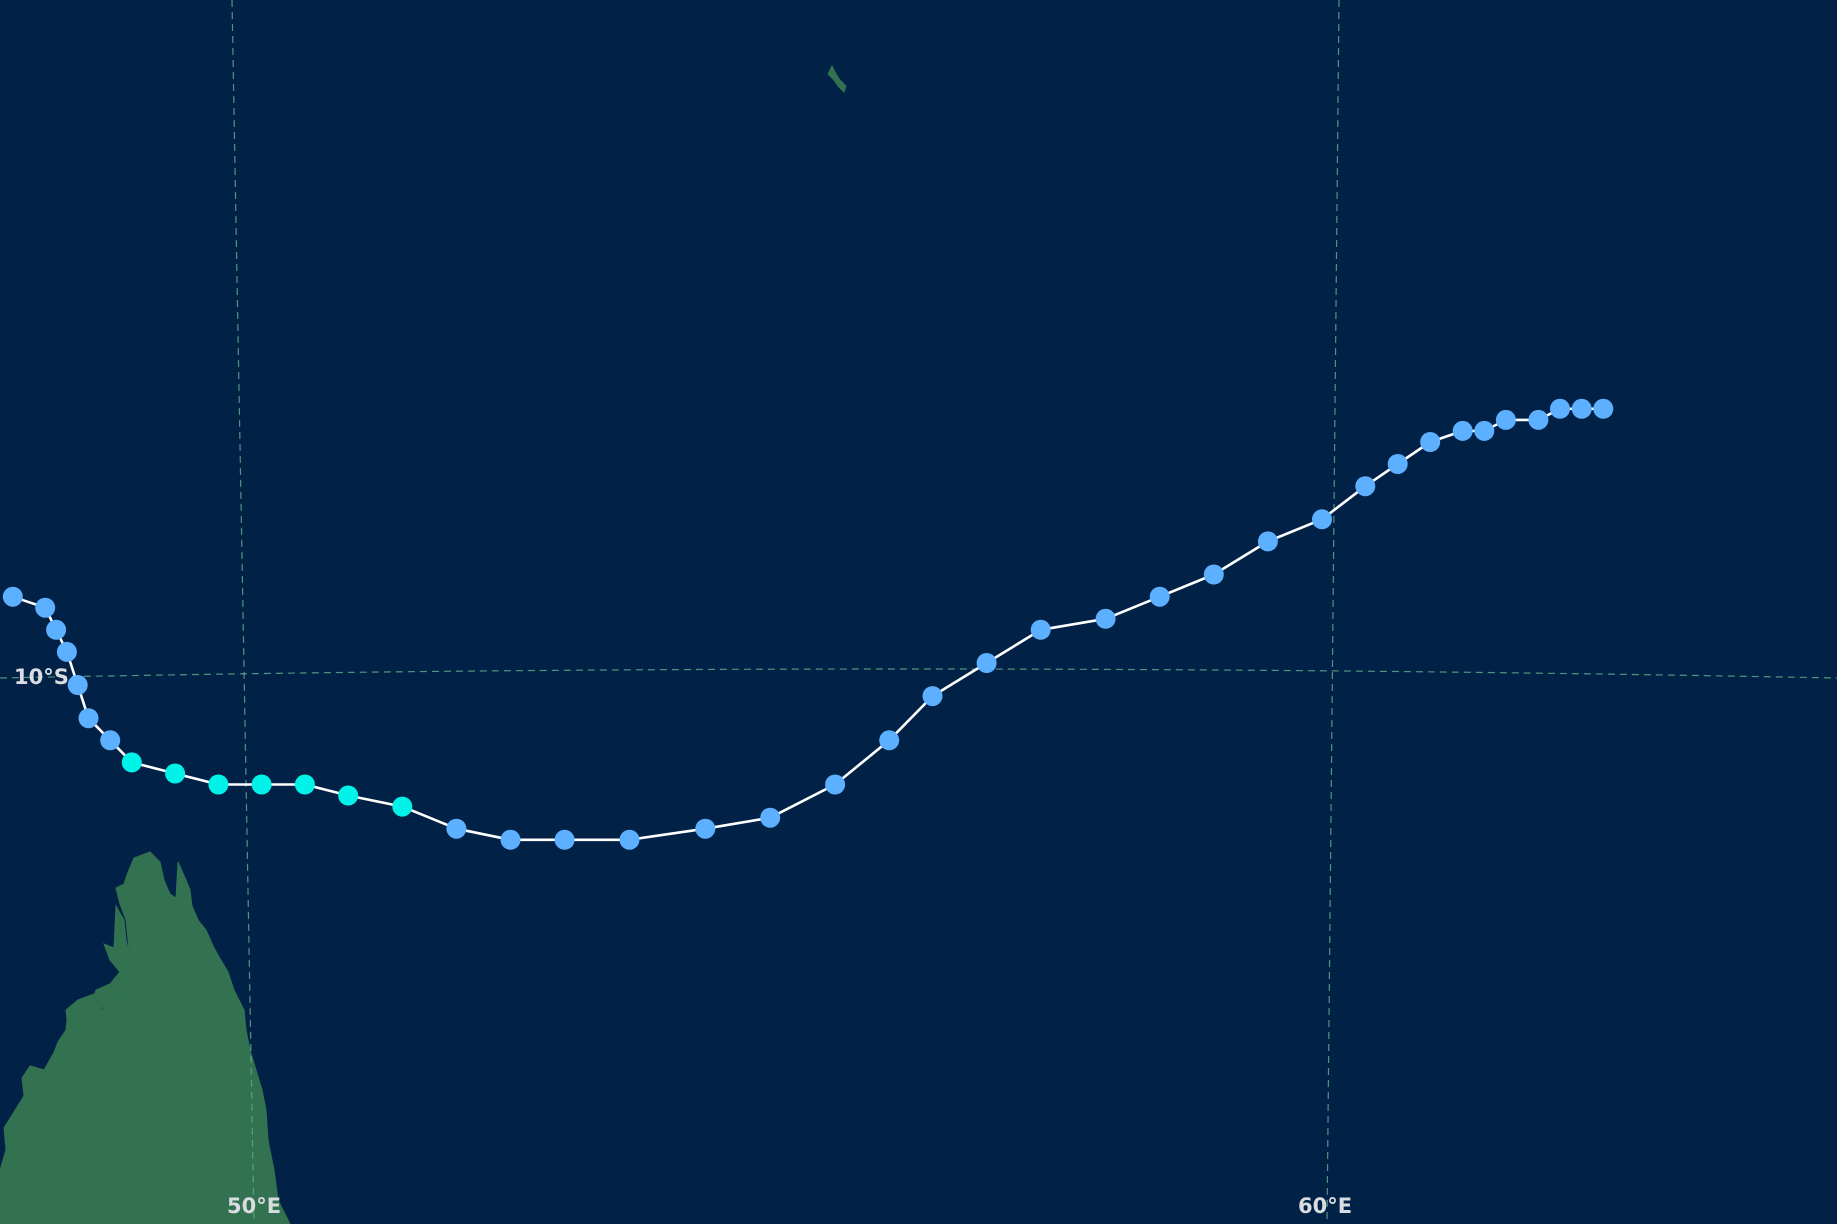 This screenshot has width=1837, height=1224. I want to click on gridline-10s, so click(918, 673).